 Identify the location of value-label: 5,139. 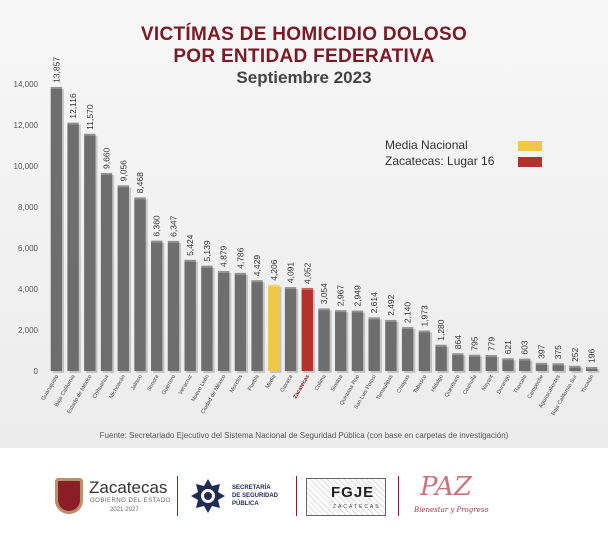
(207, 251).